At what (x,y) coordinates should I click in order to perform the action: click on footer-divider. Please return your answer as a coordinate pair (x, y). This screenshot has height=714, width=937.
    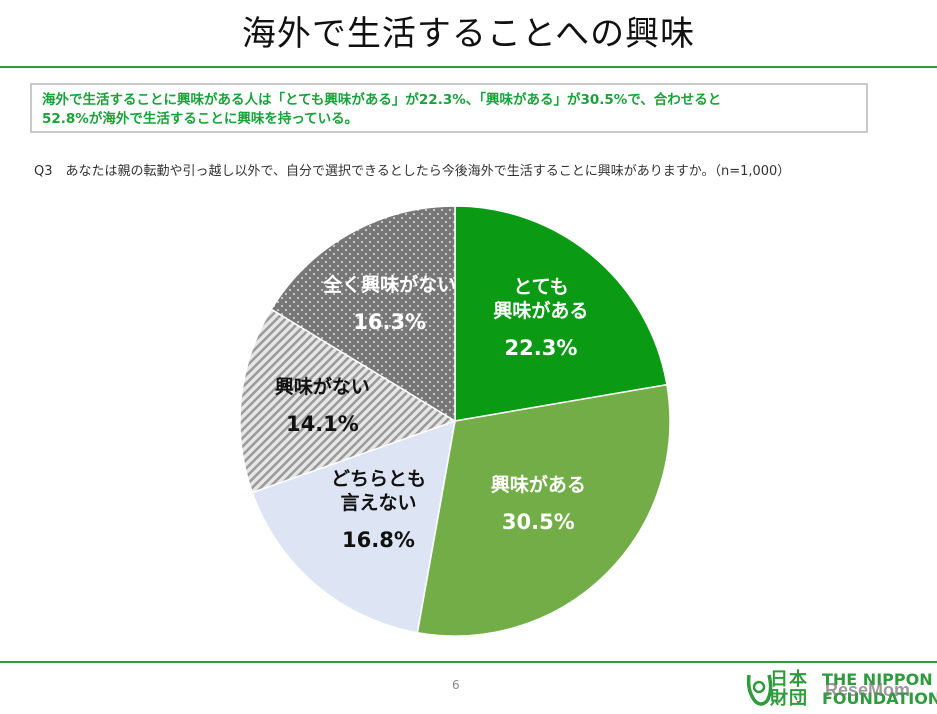
    Looking at the image, I should click on (468, 662).